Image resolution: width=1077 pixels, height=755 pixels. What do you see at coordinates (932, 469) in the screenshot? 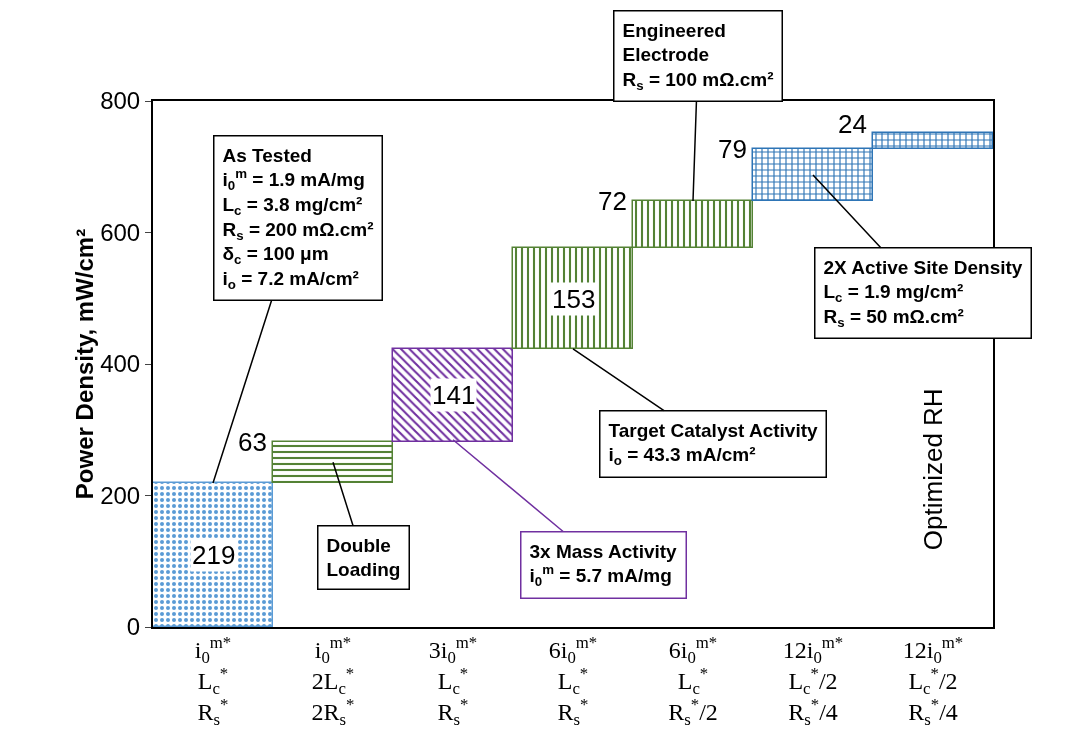
I see `annotation: Optimized RH` at bounding box center [932, 469].